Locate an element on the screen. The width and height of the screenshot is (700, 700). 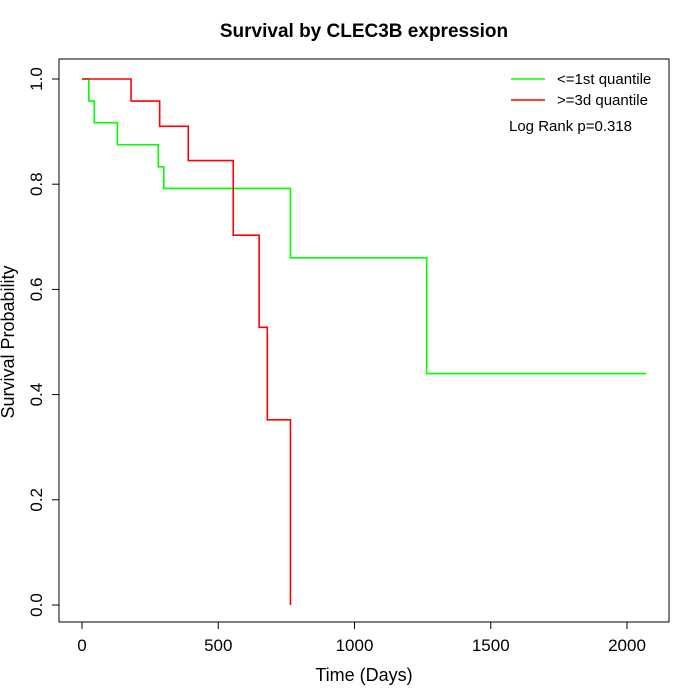
y-tick-label: 0.2 is located at coordinates (36, 500).